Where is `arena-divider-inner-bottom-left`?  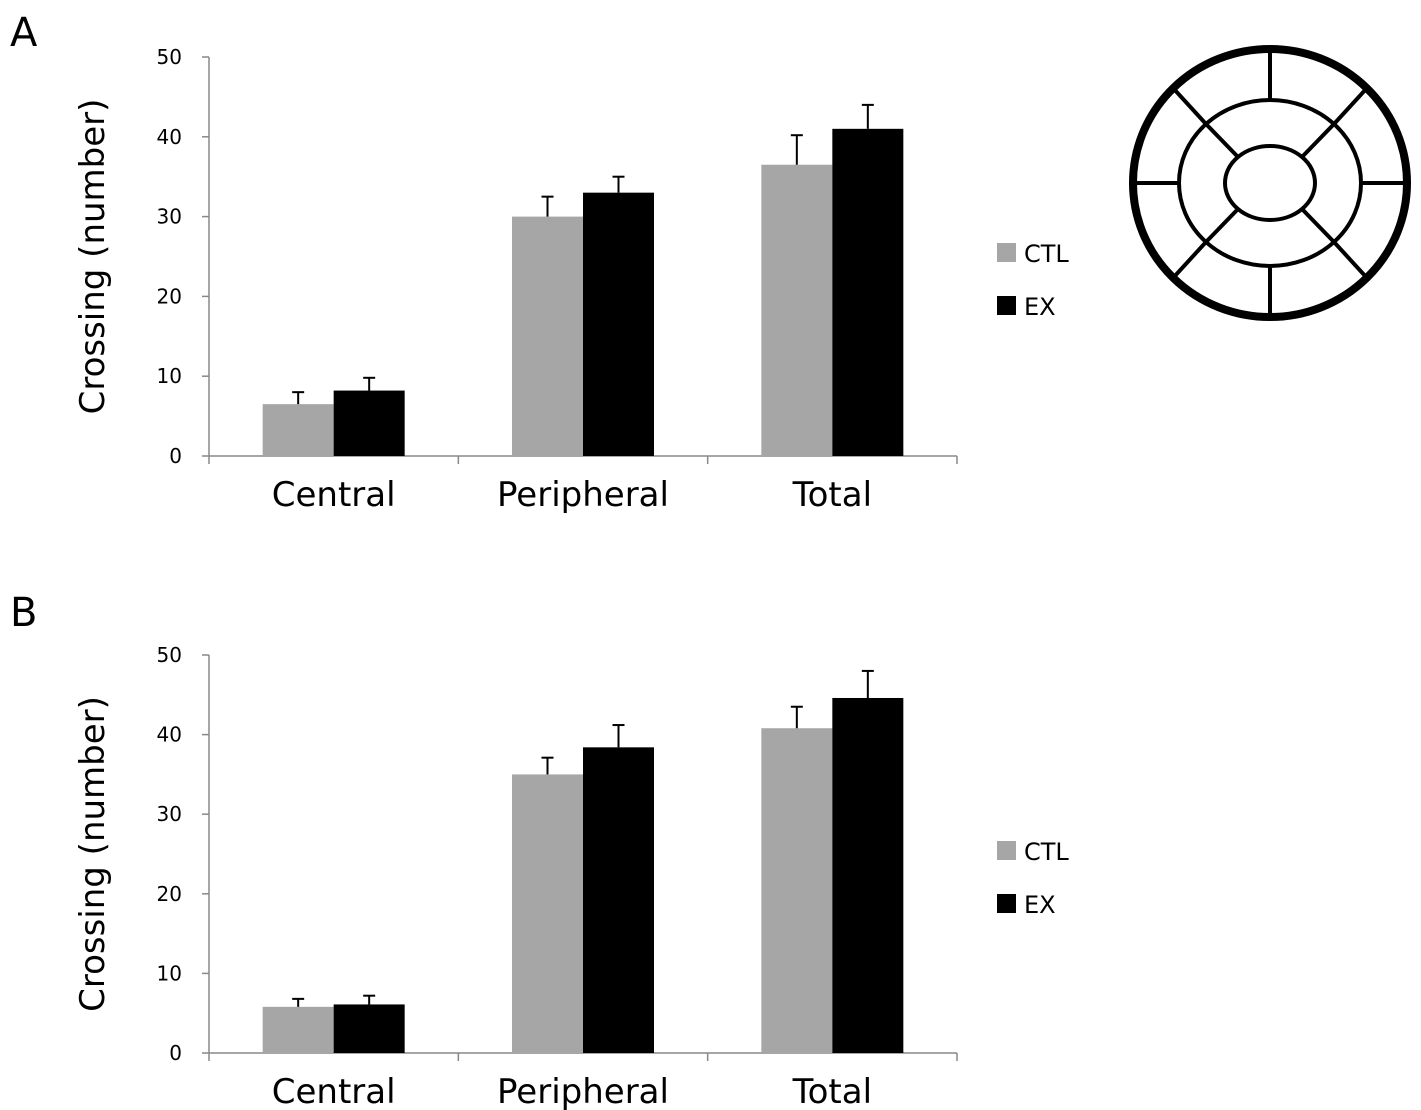
arena-divider-inner-bottom-left is located at coordinates (1222, 225).